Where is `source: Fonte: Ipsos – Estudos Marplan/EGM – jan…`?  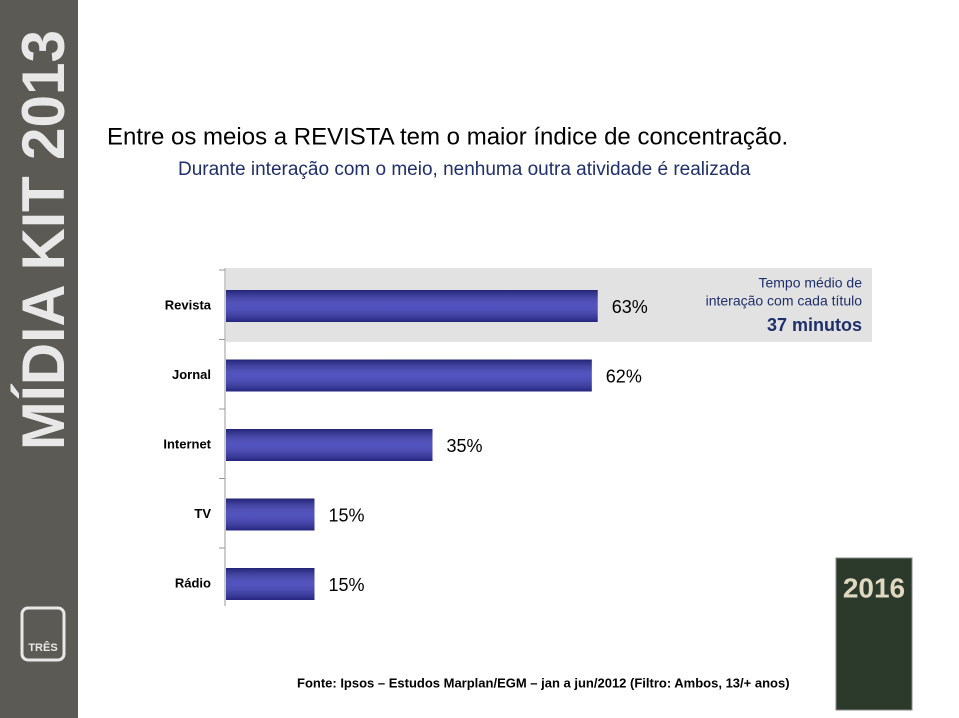
source: Fonte: Ipsos – Estudos Marplan/EGM – jan… is located at coordinates (543, 682).